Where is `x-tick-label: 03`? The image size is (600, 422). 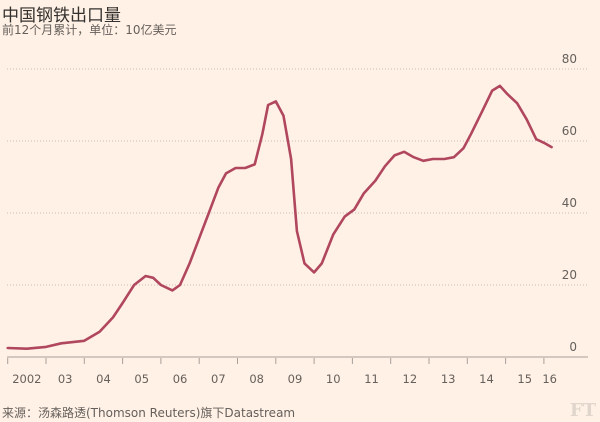 x-tick-label: 03 is located at coordinates (65, 379).